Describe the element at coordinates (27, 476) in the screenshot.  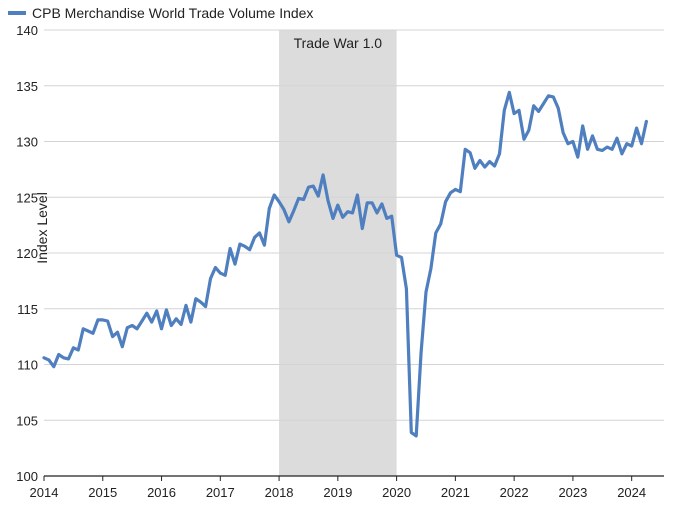
I see `y-tick-label: 100` at that location.